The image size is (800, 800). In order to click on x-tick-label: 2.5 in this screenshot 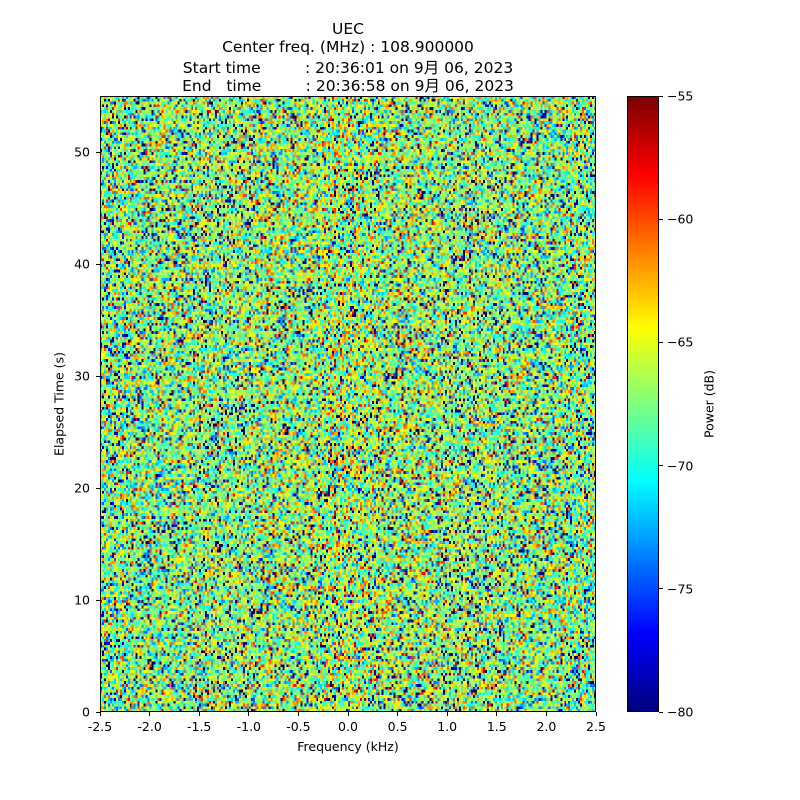, I will do `click(596, 726)`.